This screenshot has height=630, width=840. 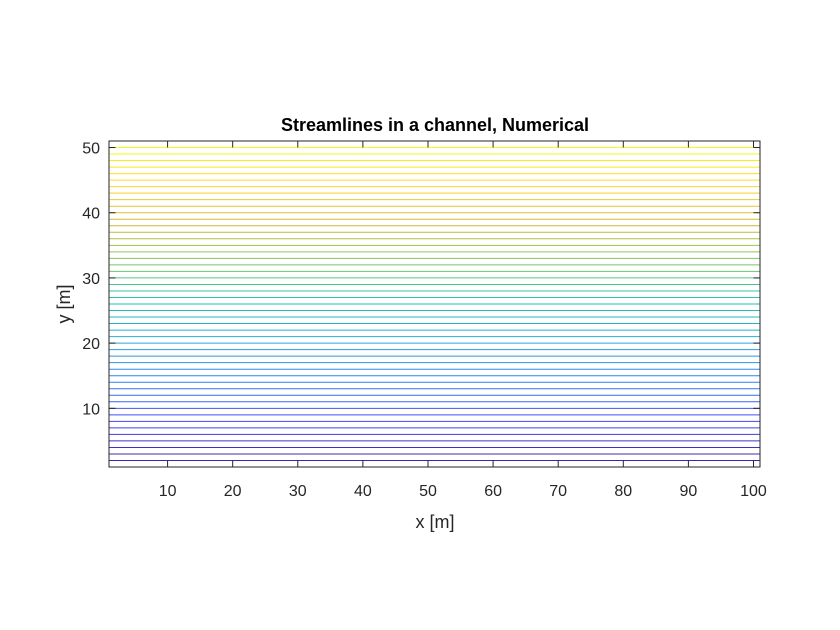 What do you see at coordinates (623, 491) in the screenshot?
I see `x-tick-label: 80` at bounding box center [623, 491].